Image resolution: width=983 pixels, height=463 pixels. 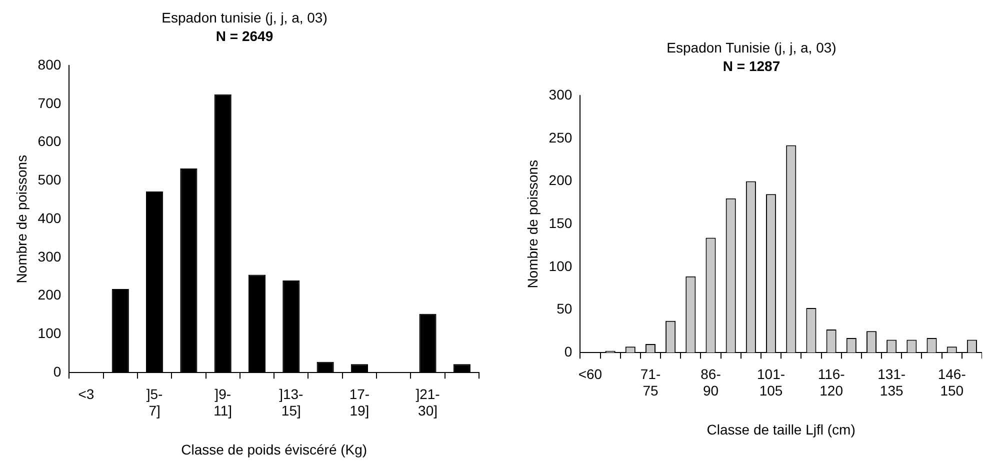 I want to click on x-tick-label: <3, so click(x=86, y=394).